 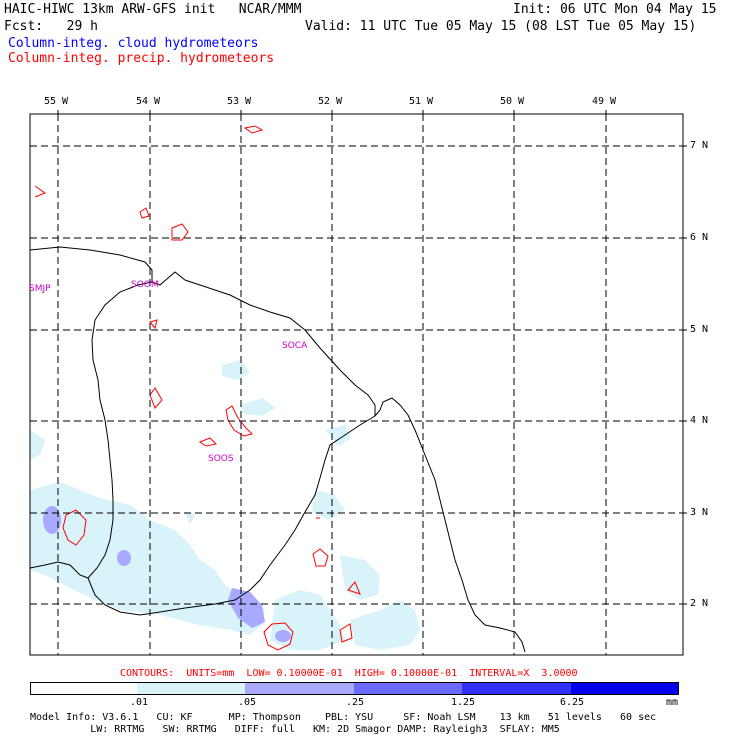 What do you see at coordinates (148, 101) in the screenshot?
I see `lon-label-54w: 54 W` at bounding box center [148, 101].